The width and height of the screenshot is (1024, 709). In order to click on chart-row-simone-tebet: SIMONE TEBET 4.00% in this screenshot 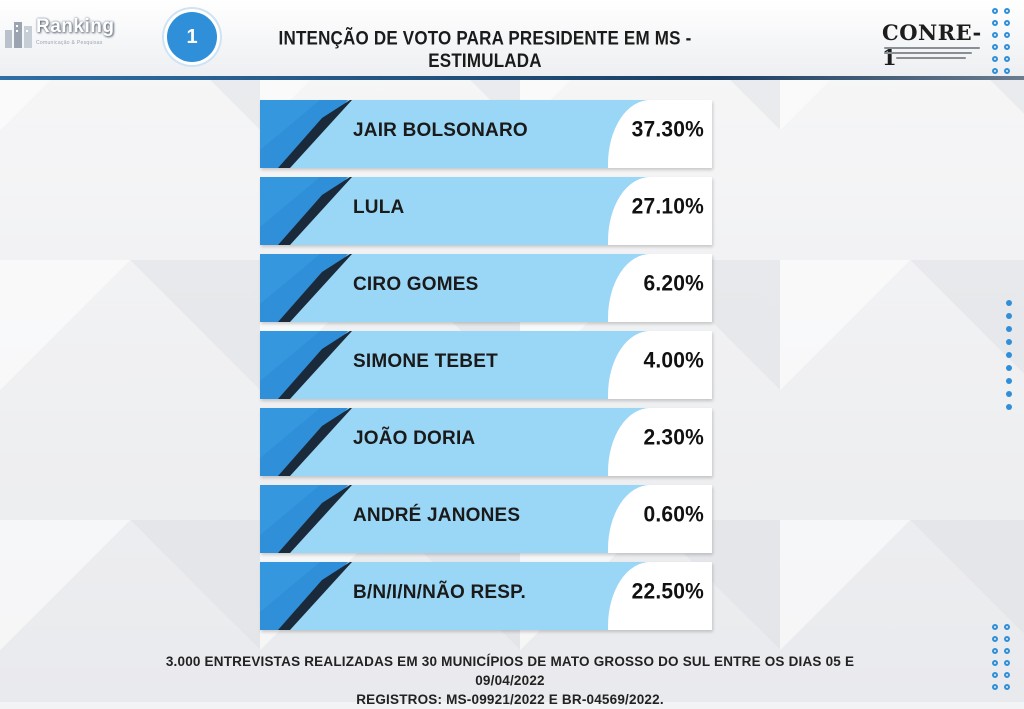, I will do `click(486, 365)`.